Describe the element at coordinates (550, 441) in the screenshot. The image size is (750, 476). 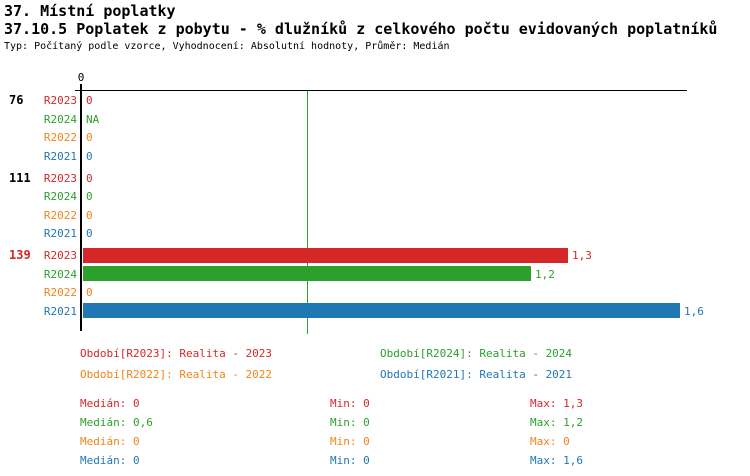
I see `stat-max: Max: 0` at that location.